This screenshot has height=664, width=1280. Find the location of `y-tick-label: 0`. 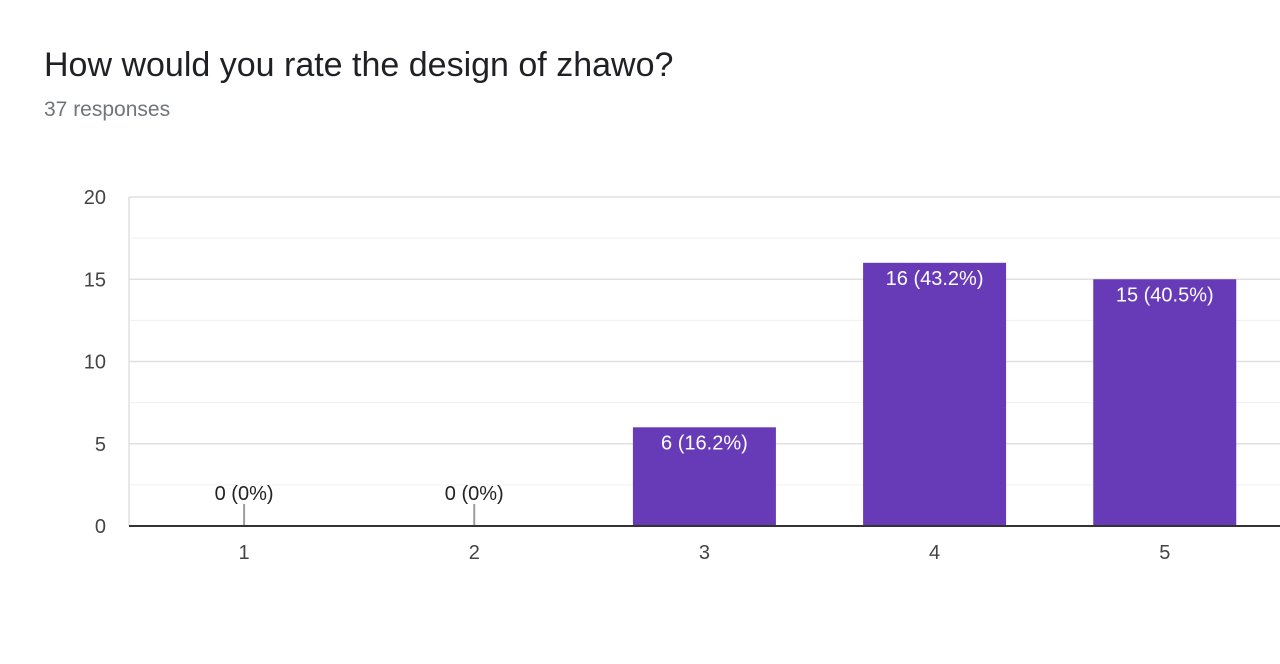

y-tick-label: 0 is located at coordinates (100, 527).